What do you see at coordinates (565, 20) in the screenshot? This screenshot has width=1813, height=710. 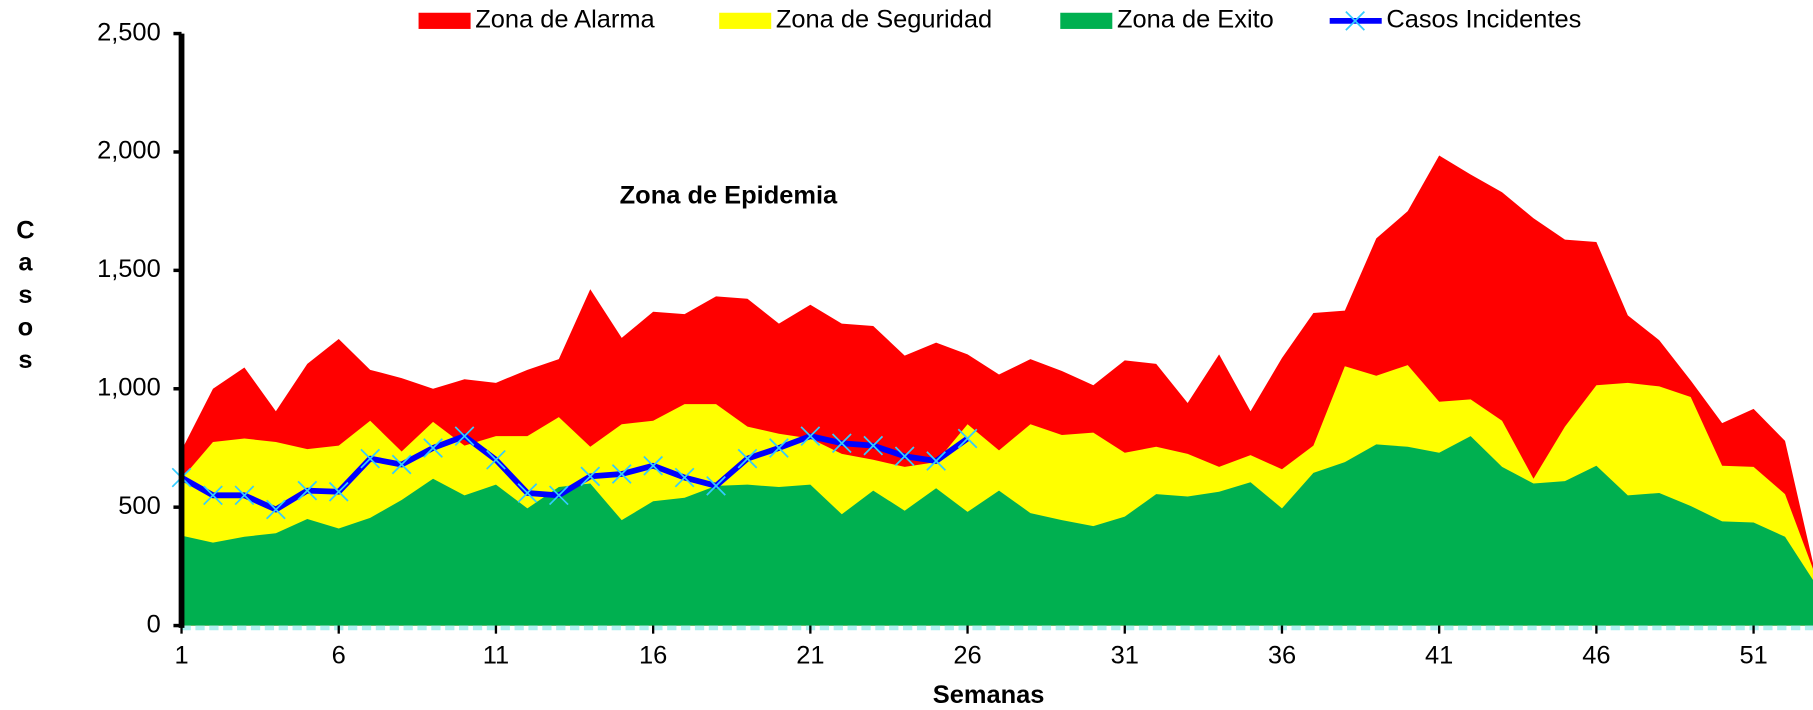 I see `legend-label: Zona de Alarma` at bounding box center [565, 20].